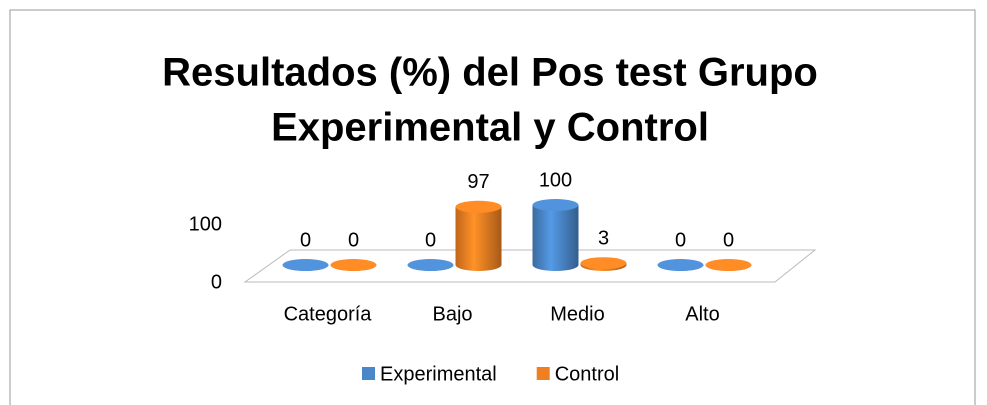 Image resolution: width=987 pixels, height=405 pixels. What do you see at coordinates (603, 238) in the screenshot?
I see `data-label: 3` at bounding box center [603, 238].